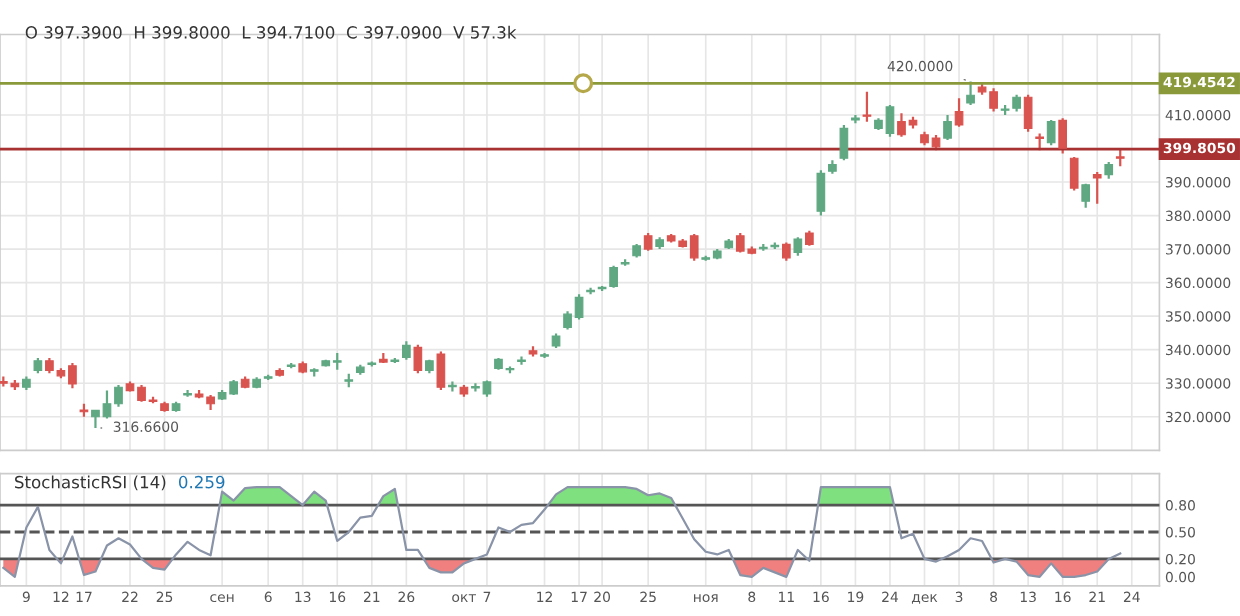 The width and height of the screenshot is (1240, 616). I want to click on annotation: O 397.3900 H 399.8000 L 394.7100 C 397.0900 V 57.3k, so click(271, 32).